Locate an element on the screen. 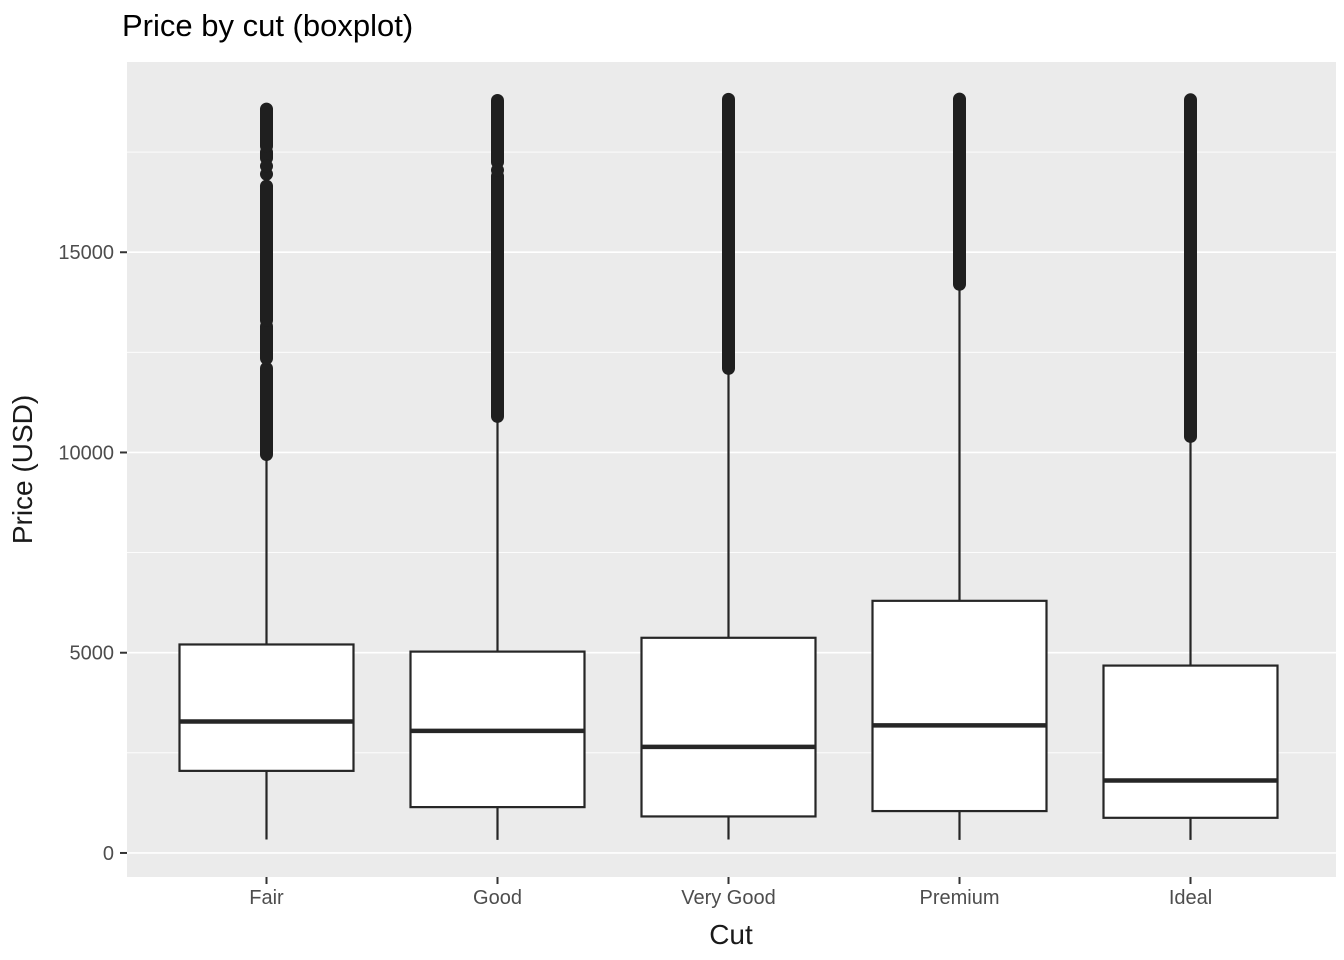  x-tick-label: Good is located at coordinates (497, 898).